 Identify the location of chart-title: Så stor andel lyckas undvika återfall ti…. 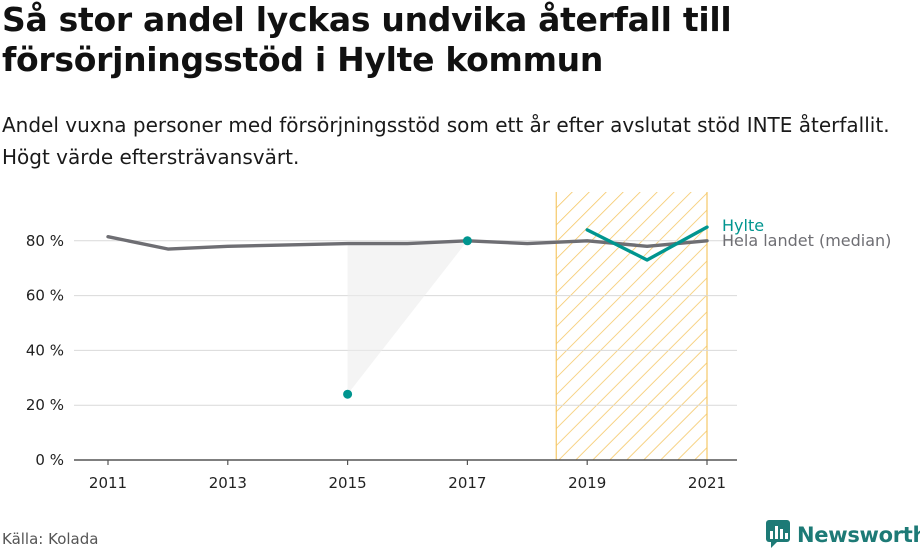
(367, 39).